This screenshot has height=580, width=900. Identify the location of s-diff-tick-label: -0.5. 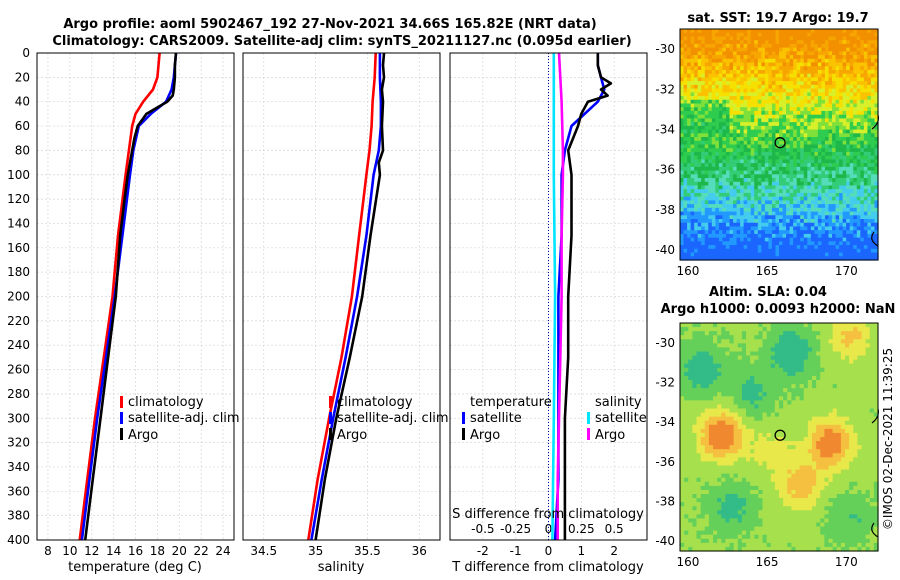
(482, 529).